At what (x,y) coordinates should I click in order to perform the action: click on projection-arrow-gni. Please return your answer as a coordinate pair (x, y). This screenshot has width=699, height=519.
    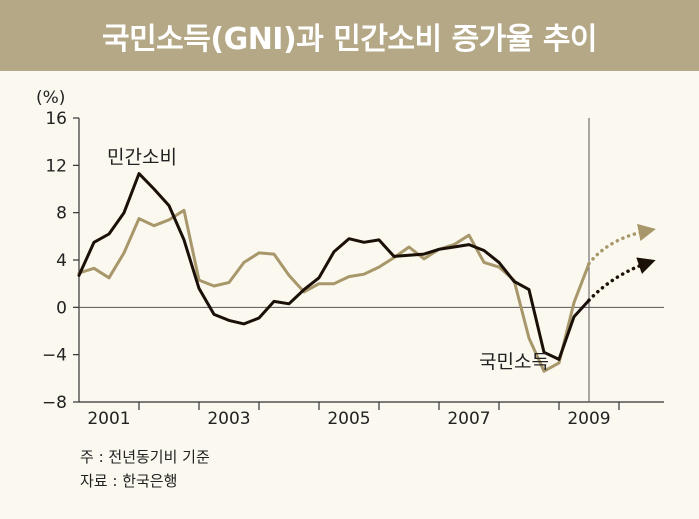
    Looking at the image, I should click on (621, 279).